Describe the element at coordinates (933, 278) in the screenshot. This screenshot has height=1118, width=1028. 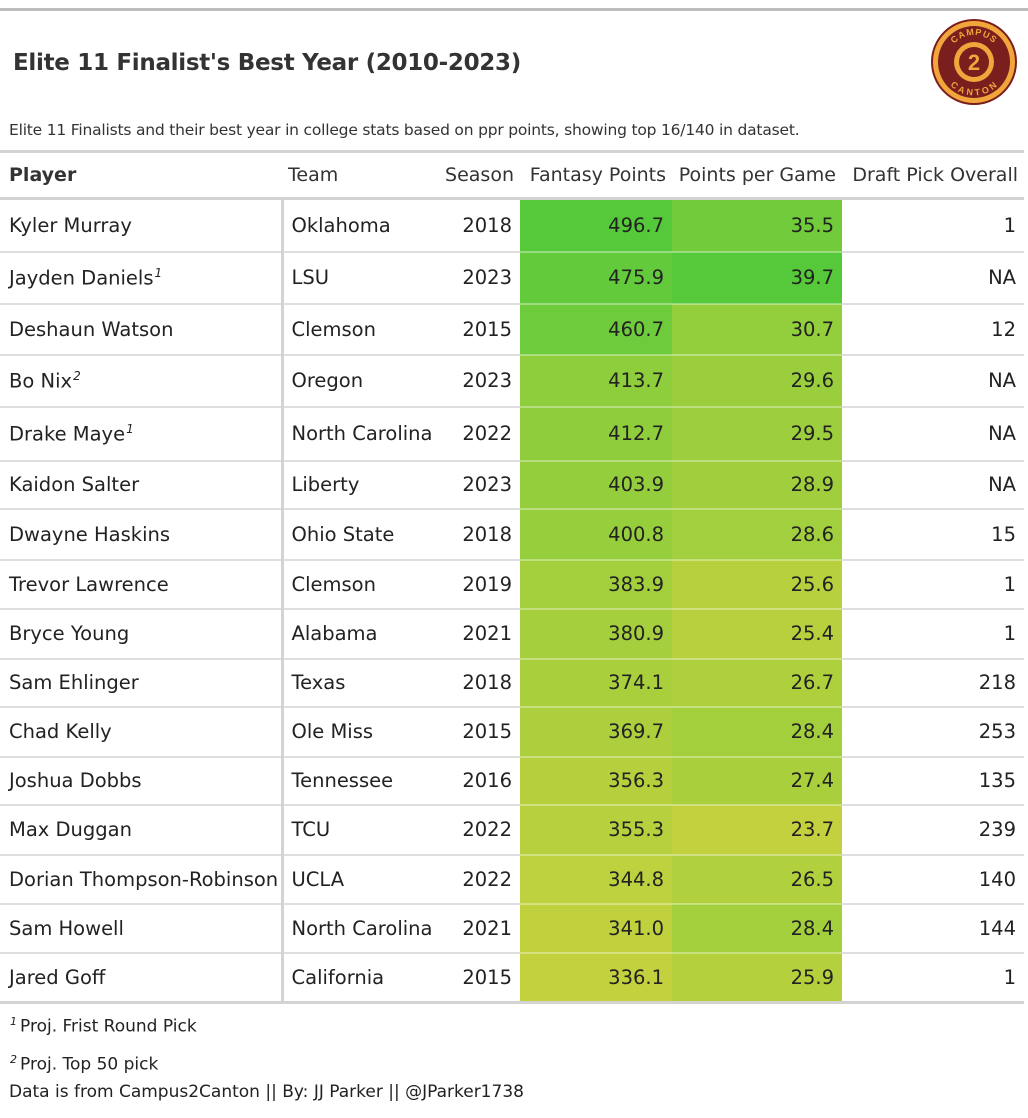
I see `cell-draft-pick: NA` at that location.